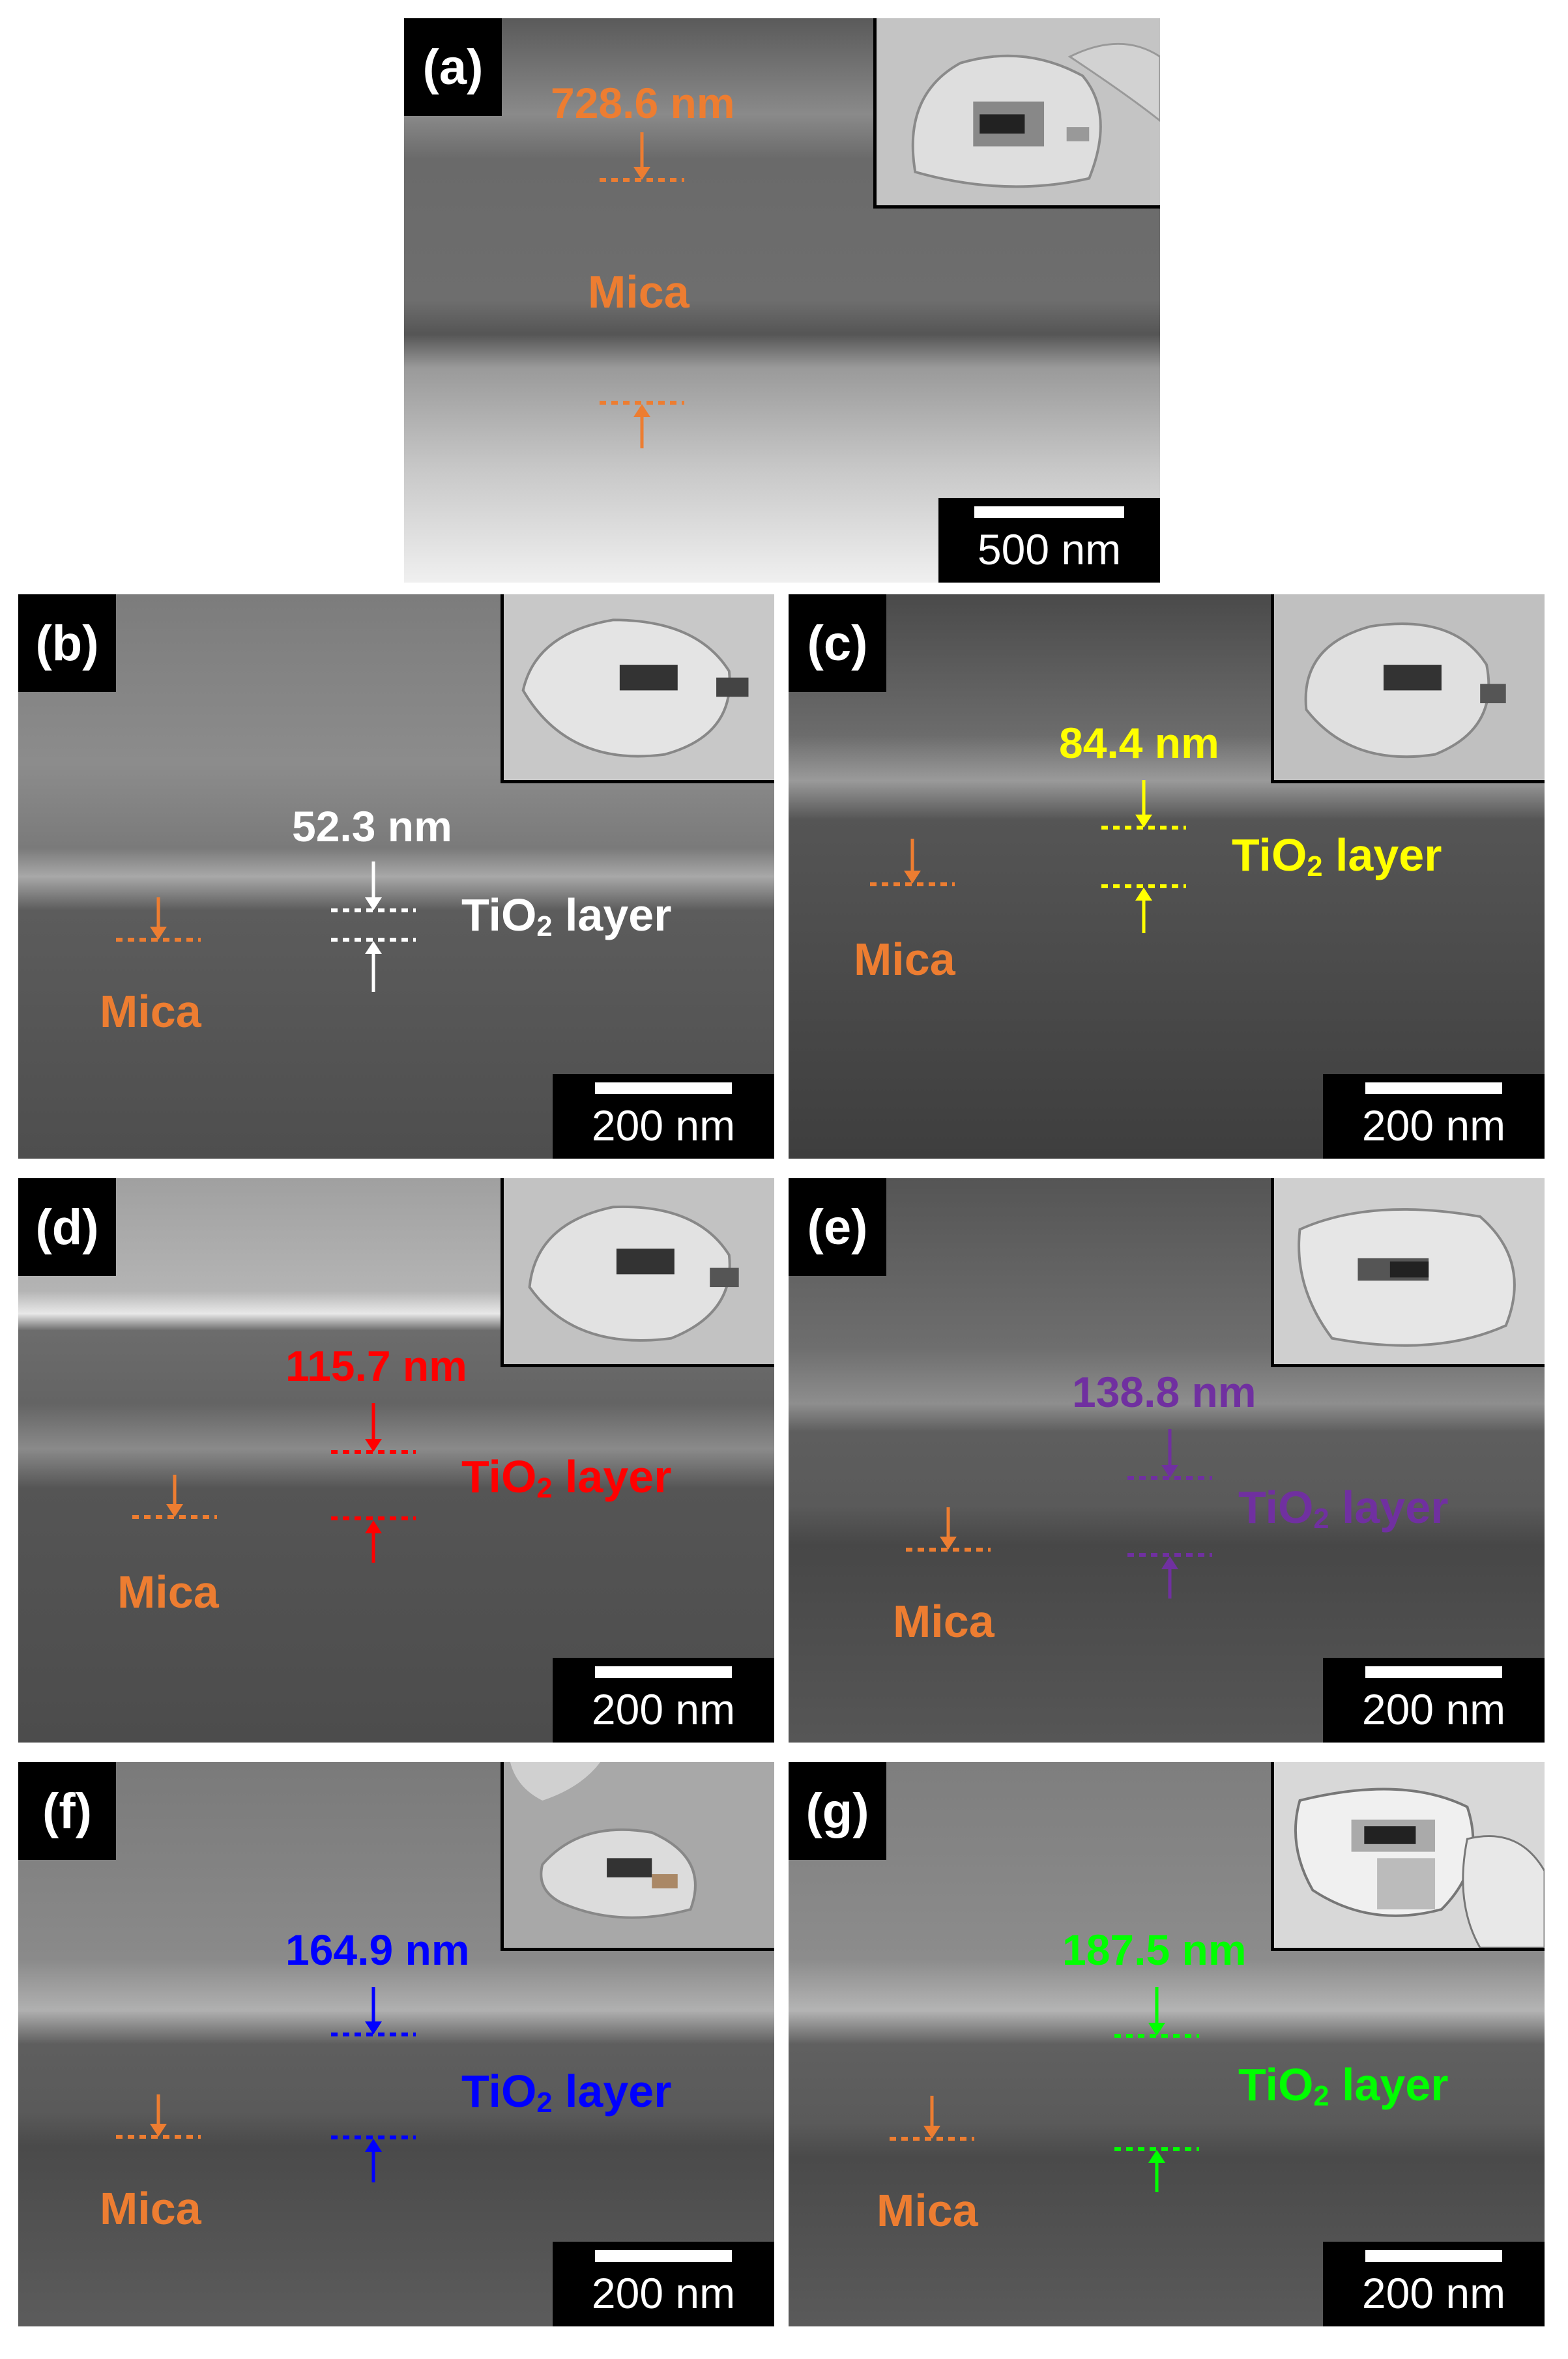 This screenshot has height=2359, width=1568. Describe the element at coordinates (499, 915) in the screenshot. I see `tio2-text-b: TiO` at that location.